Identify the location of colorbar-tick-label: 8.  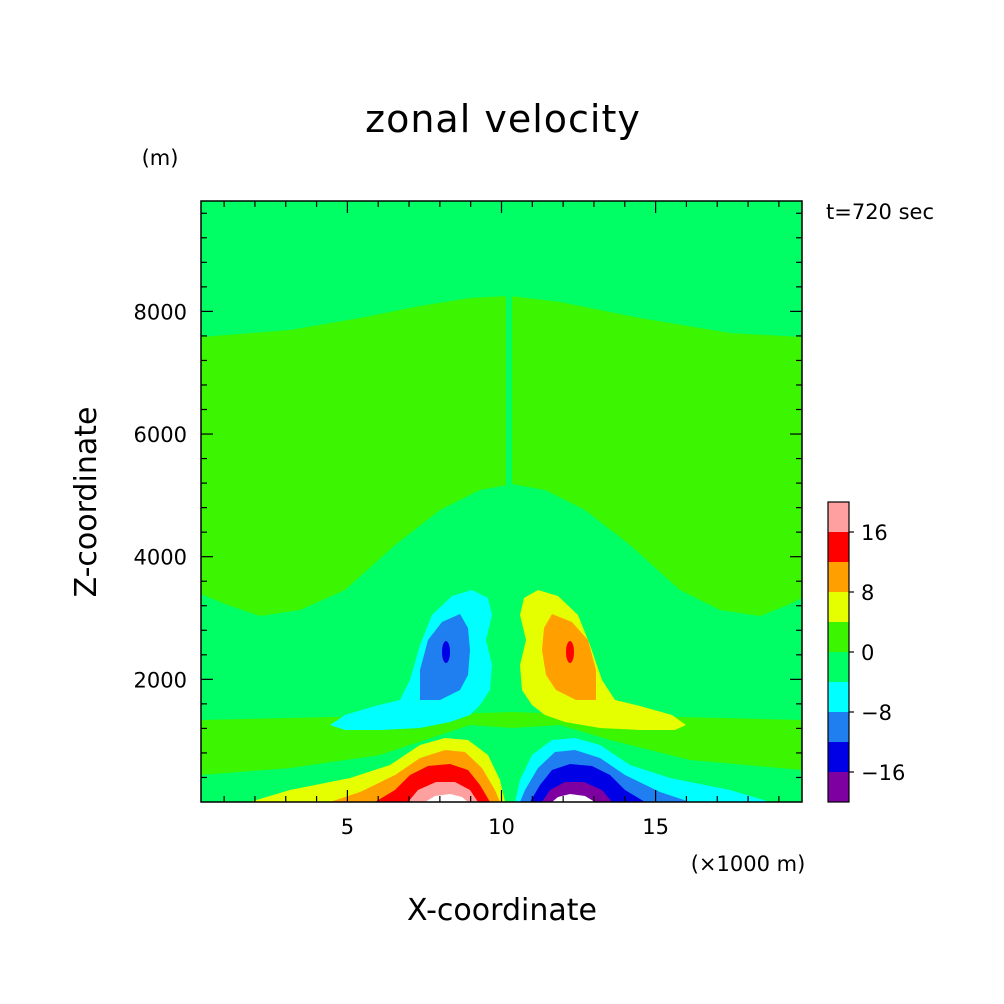
(867, 593).